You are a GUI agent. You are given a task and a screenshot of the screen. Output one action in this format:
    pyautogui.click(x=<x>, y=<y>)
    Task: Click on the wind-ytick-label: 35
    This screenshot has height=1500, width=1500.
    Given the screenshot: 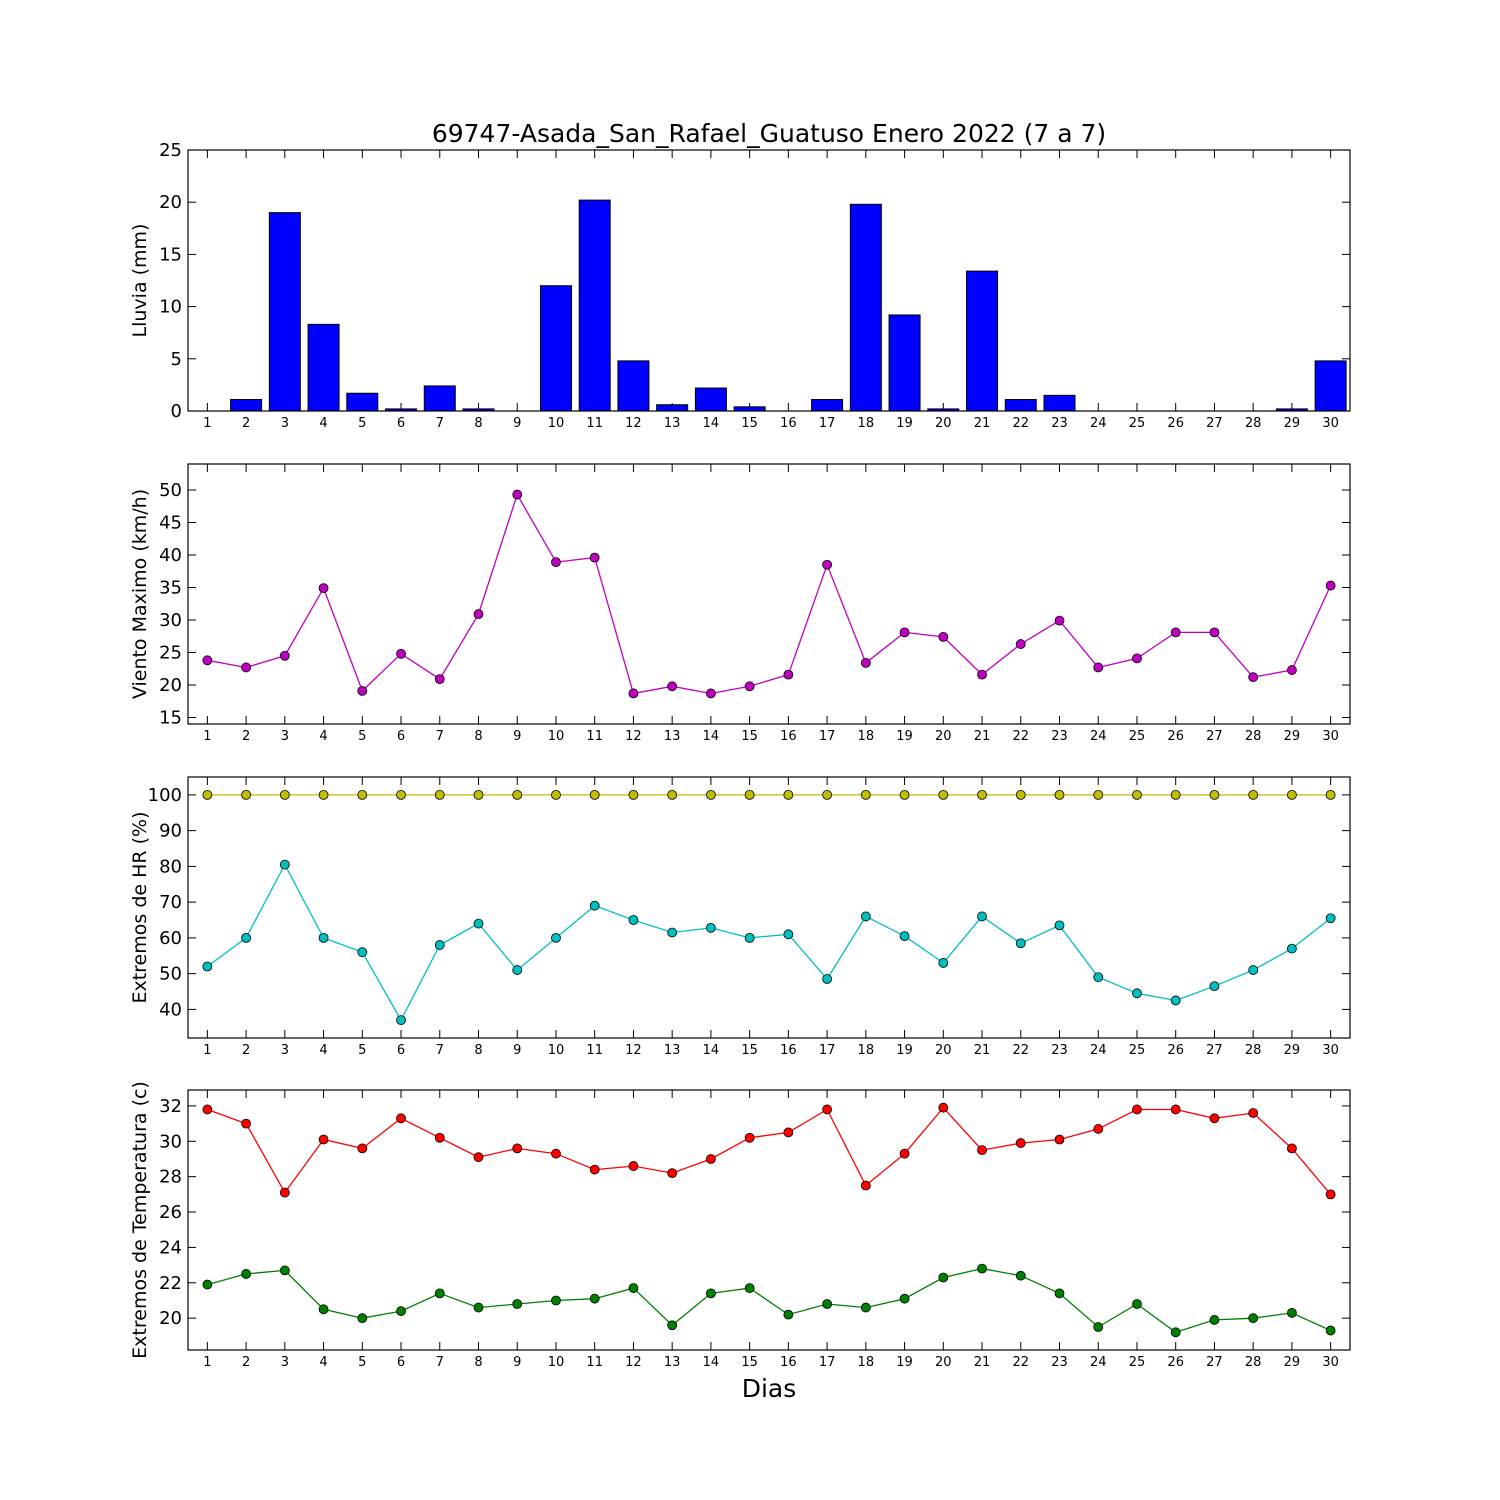 What is the action you would take?
    pyautogui.click(x=170, y=588)
    